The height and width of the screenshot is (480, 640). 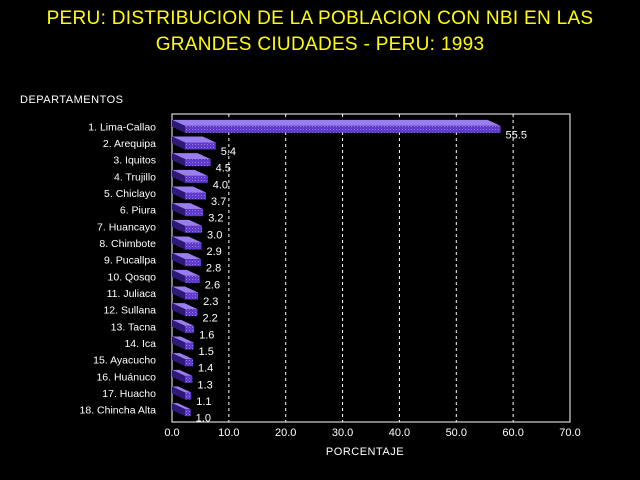 What do you see at coordinates (512, 433) in the screenshot?
I see `x-tick-label: 60.0` at bounding box center [512, 433].